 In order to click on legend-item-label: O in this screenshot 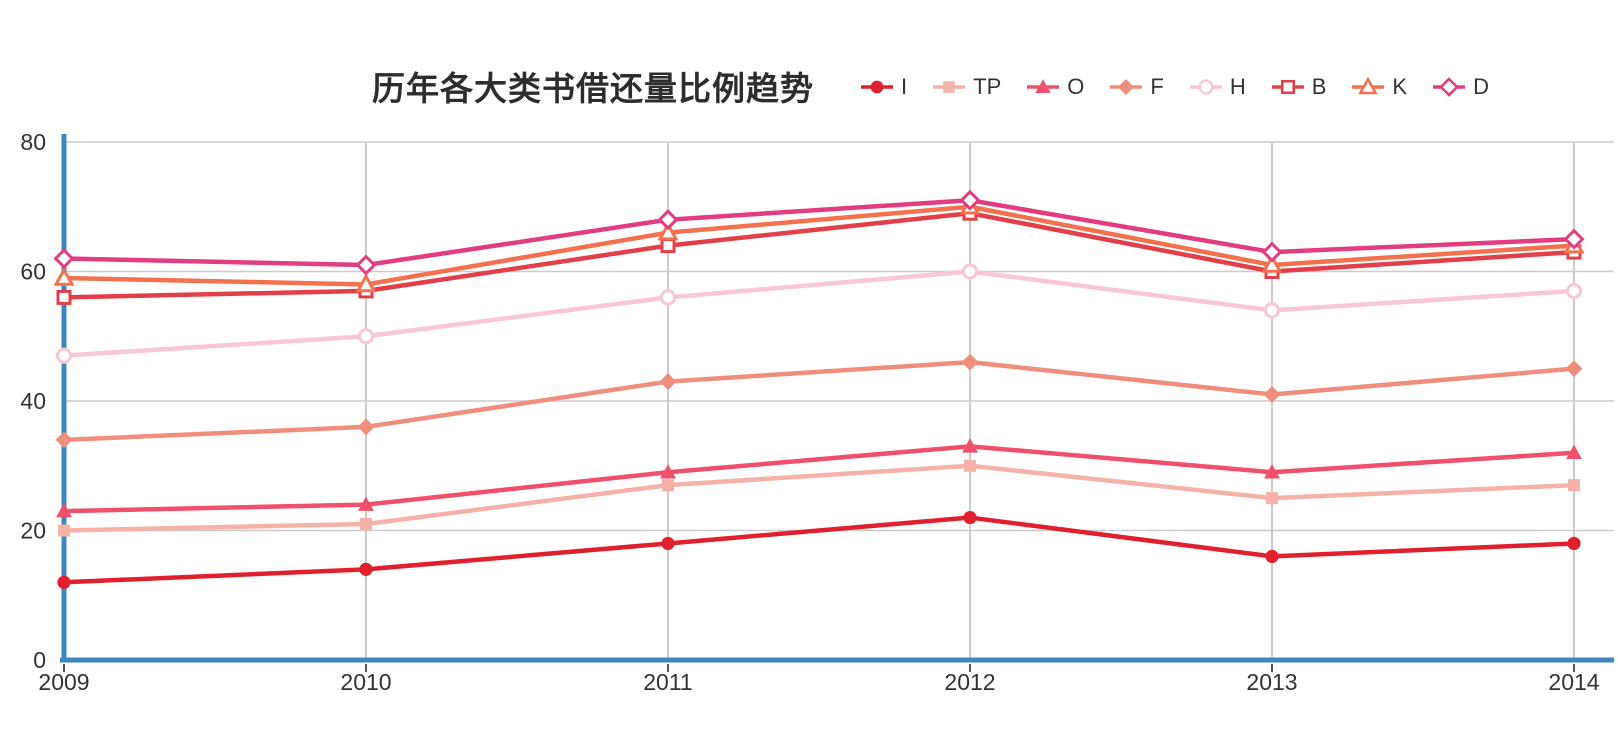, I will do `click(1076, 86)`.